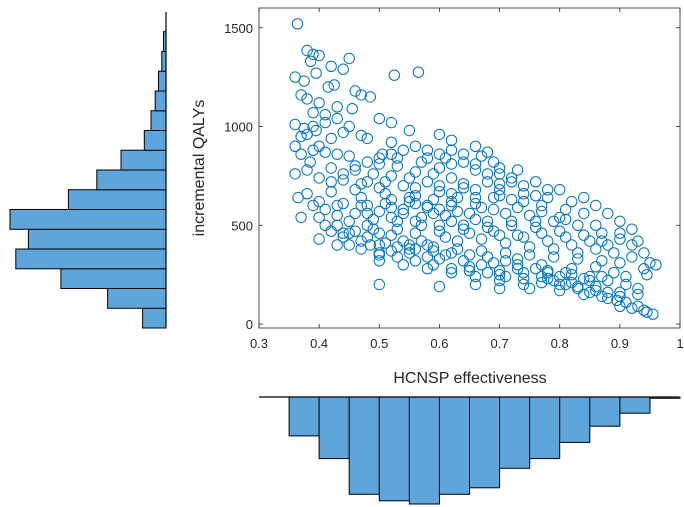  I want to click on left-histogram-bar, so click(97, 239).